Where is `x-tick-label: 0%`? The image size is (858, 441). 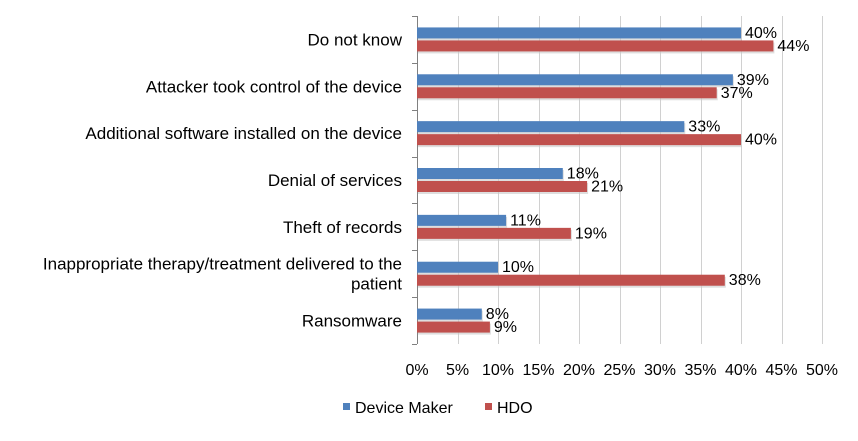 x-tick-label: 0% is located at coordinates (416, 370).